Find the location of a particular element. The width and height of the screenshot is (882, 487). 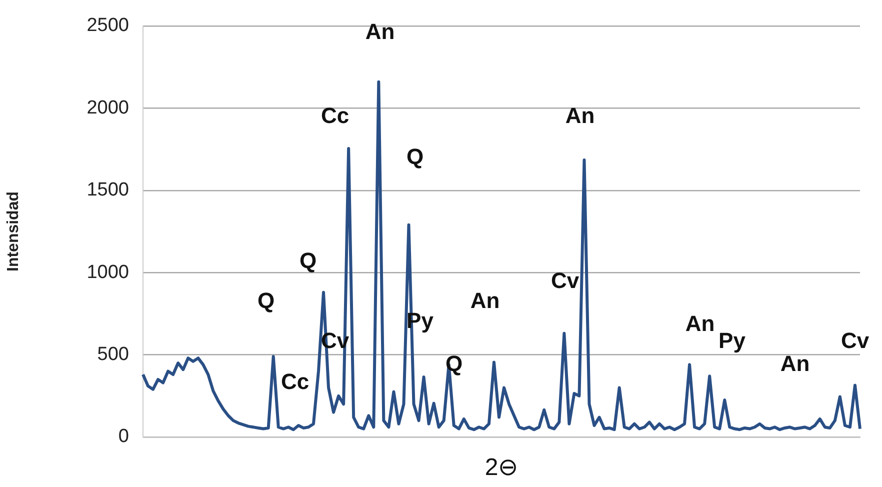

y-tick-label: 500 is located at coordinates (113, 355).